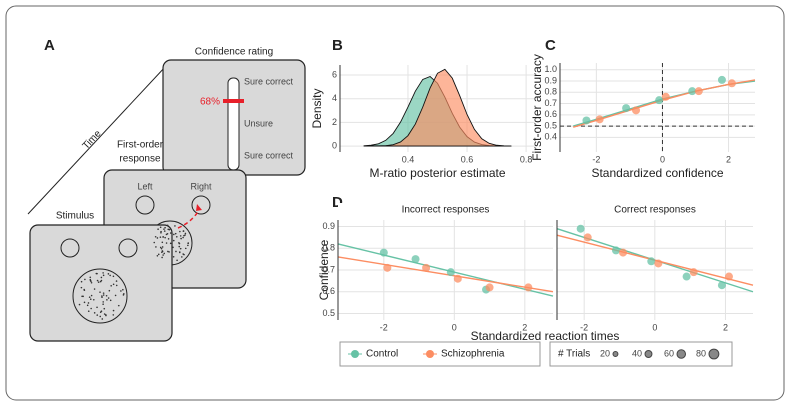 The width and height of the screenshot is (791, 407). I want to click on size-legend-box, so click(641, 354).